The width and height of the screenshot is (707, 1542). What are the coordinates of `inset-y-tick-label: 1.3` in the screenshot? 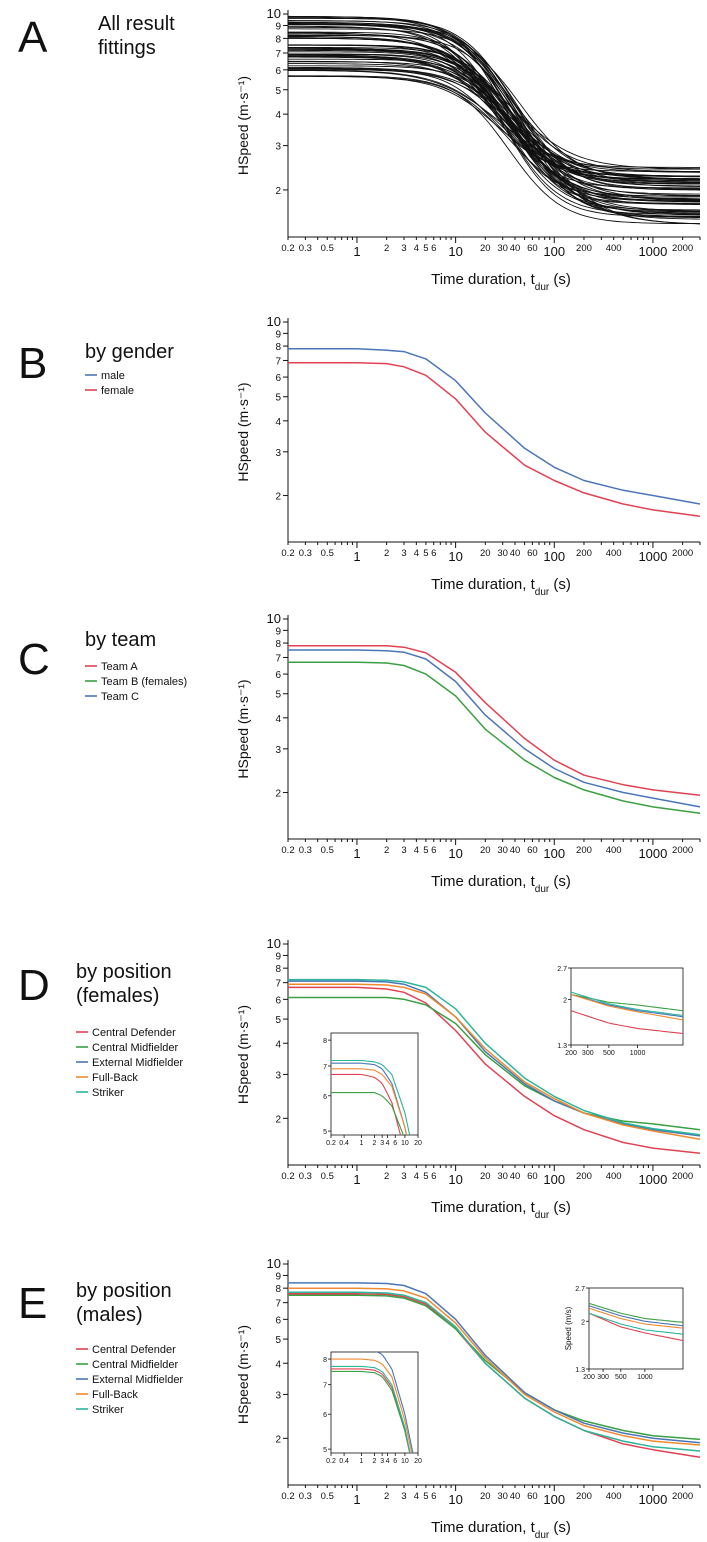 It's located at (580, 1370).